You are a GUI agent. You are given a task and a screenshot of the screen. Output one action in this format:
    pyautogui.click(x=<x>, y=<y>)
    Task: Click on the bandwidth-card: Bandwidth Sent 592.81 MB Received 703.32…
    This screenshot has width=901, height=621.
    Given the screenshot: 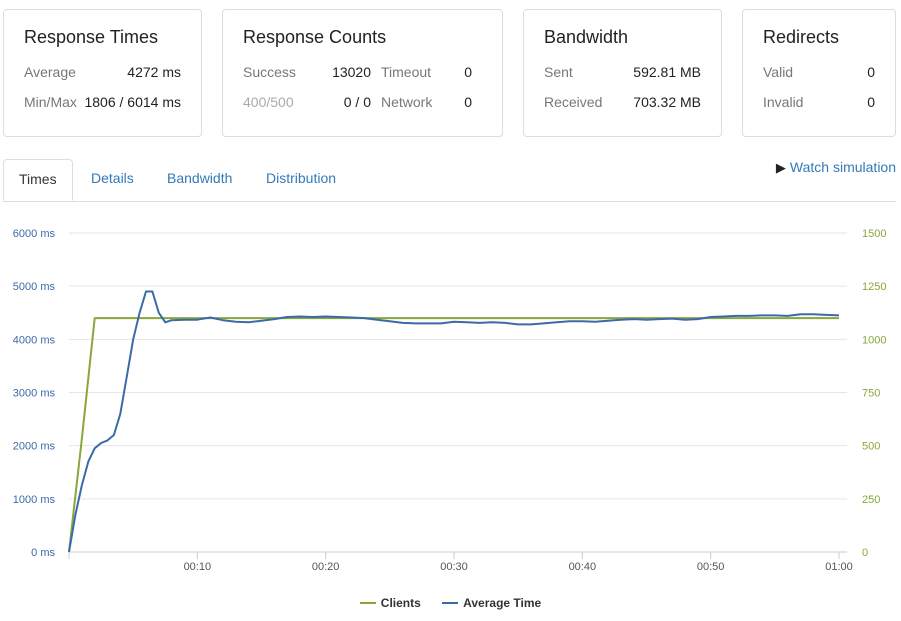 What is the action you would take?
    pyautogui.click(x=622, y=73)
    